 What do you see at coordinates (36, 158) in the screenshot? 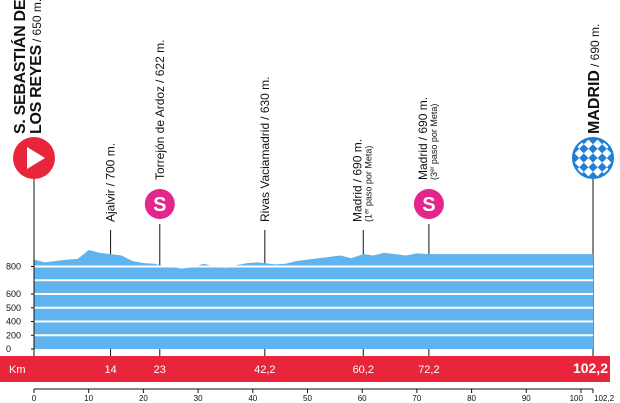
I see `start-arrow-shape` at bounding box center [36, 158].